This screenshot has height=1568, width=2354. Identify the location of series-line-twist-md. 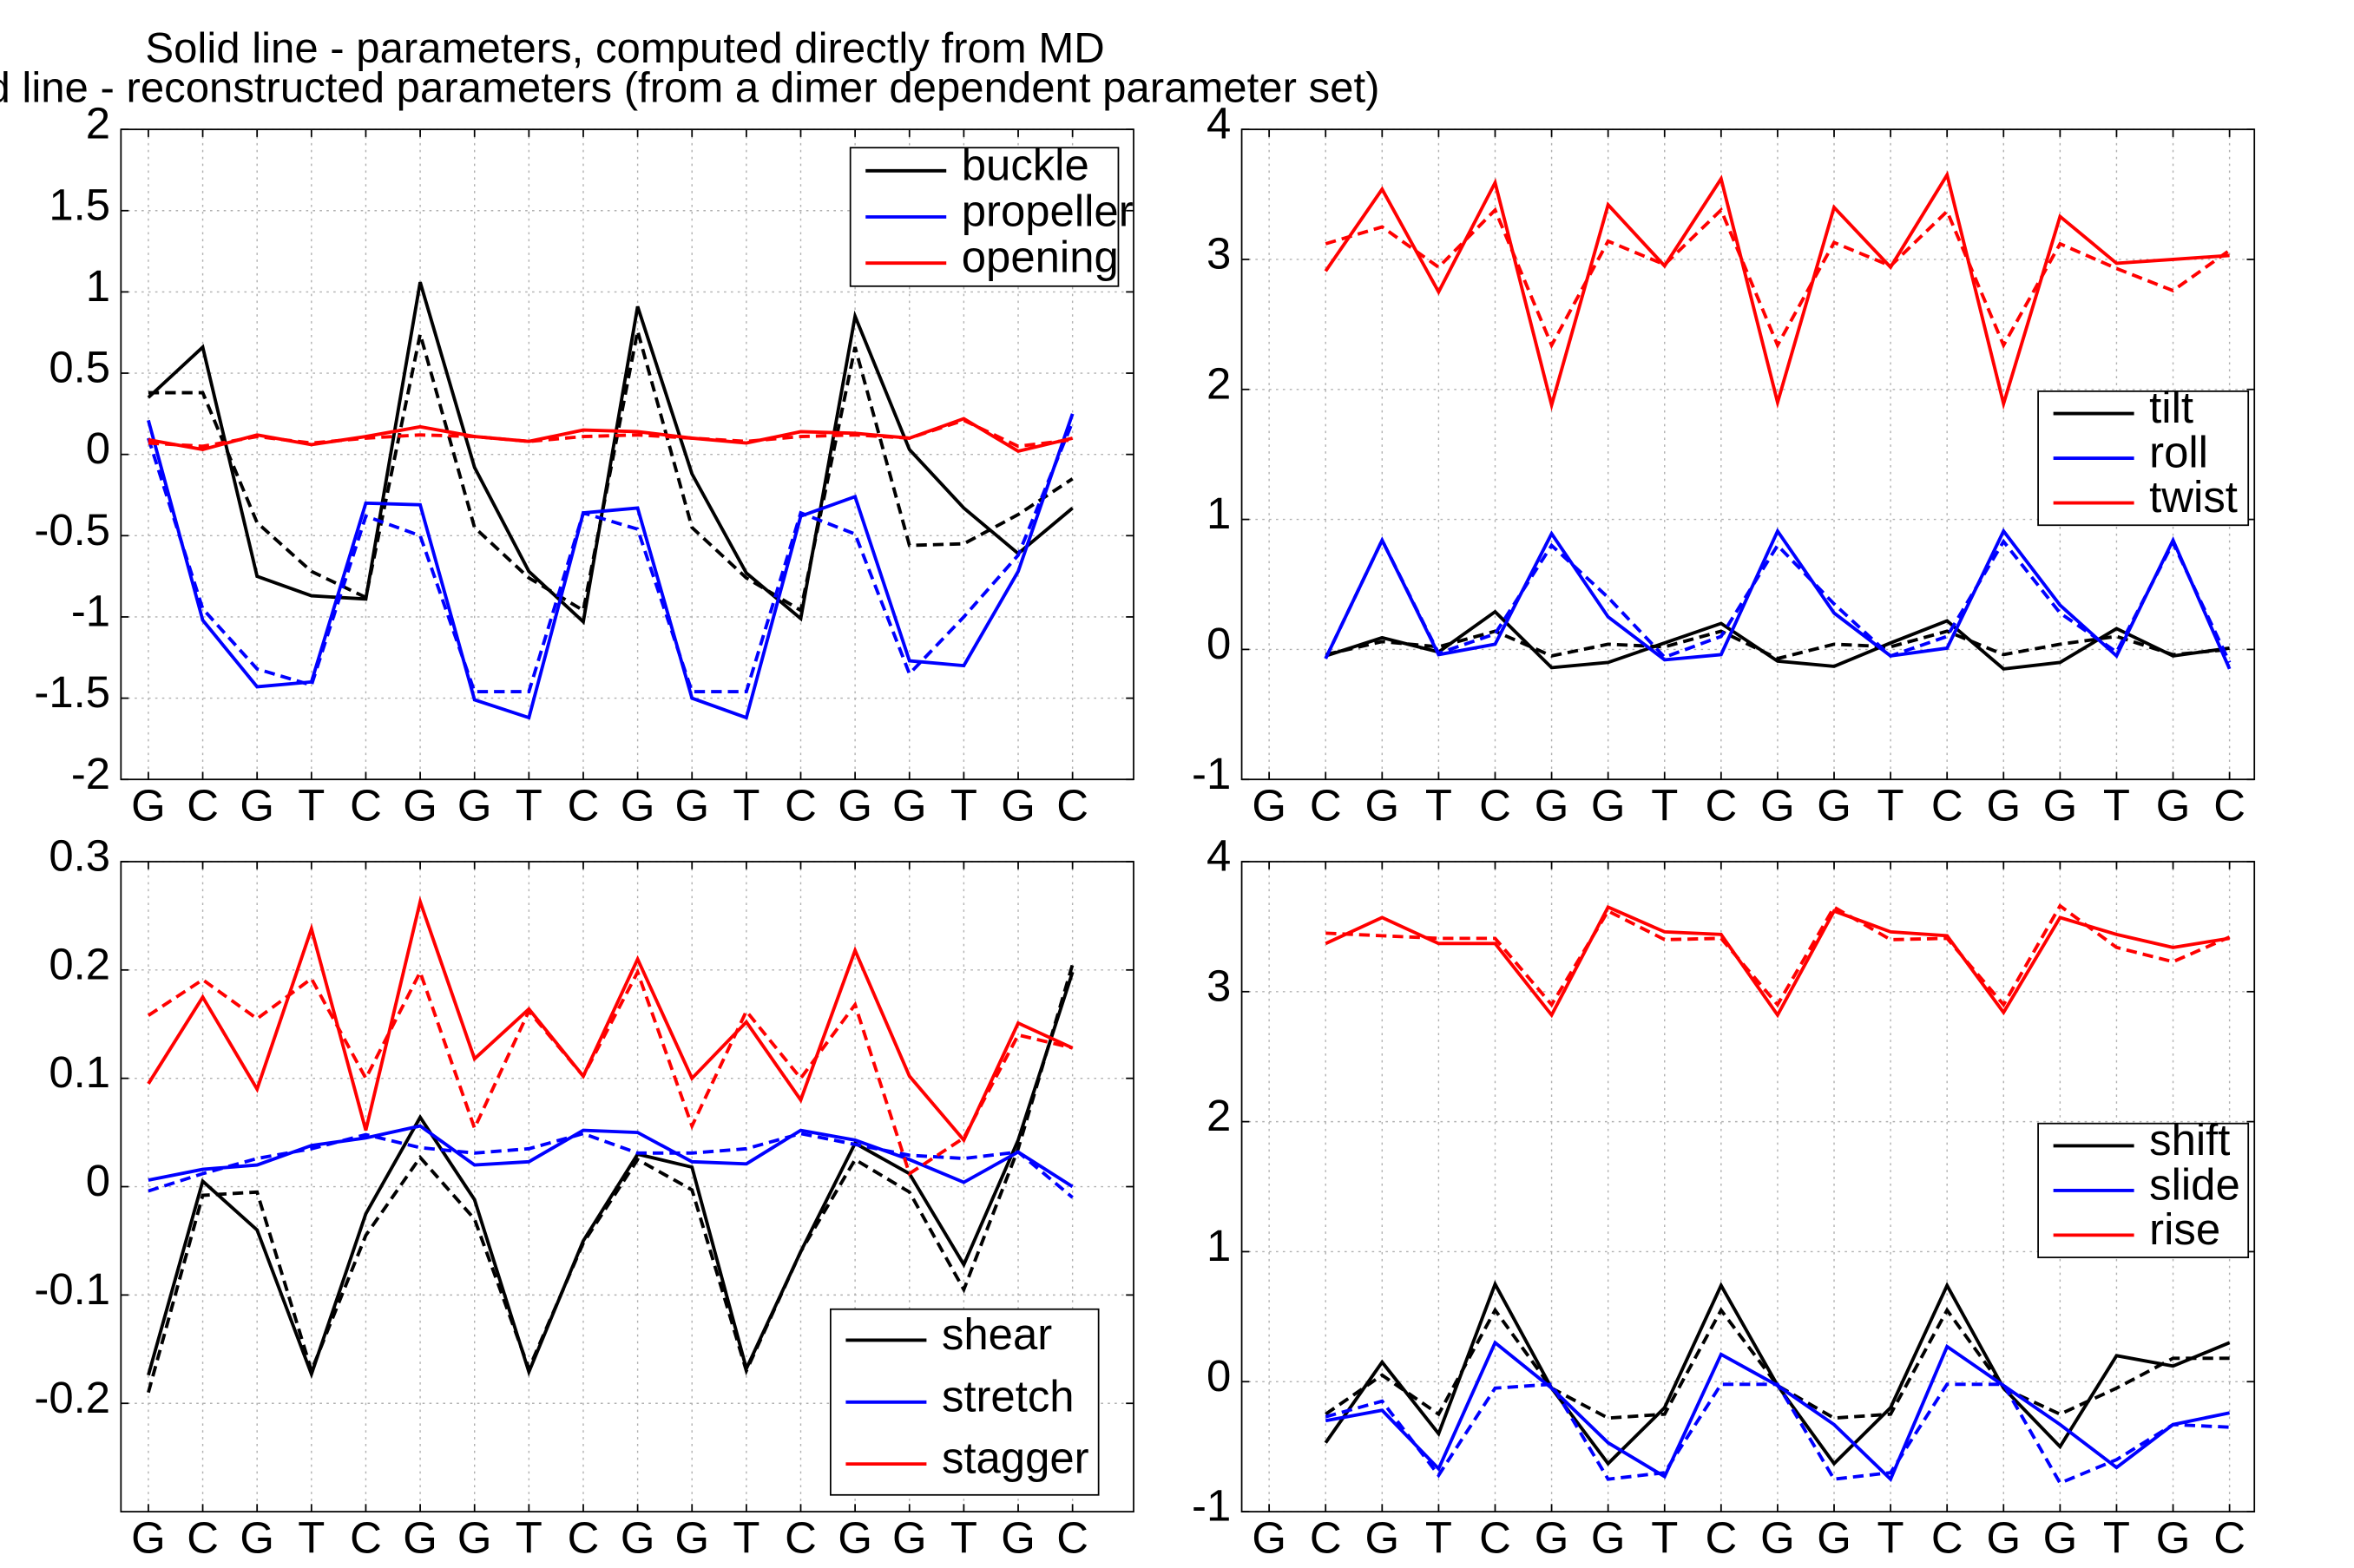
(1777, 291).